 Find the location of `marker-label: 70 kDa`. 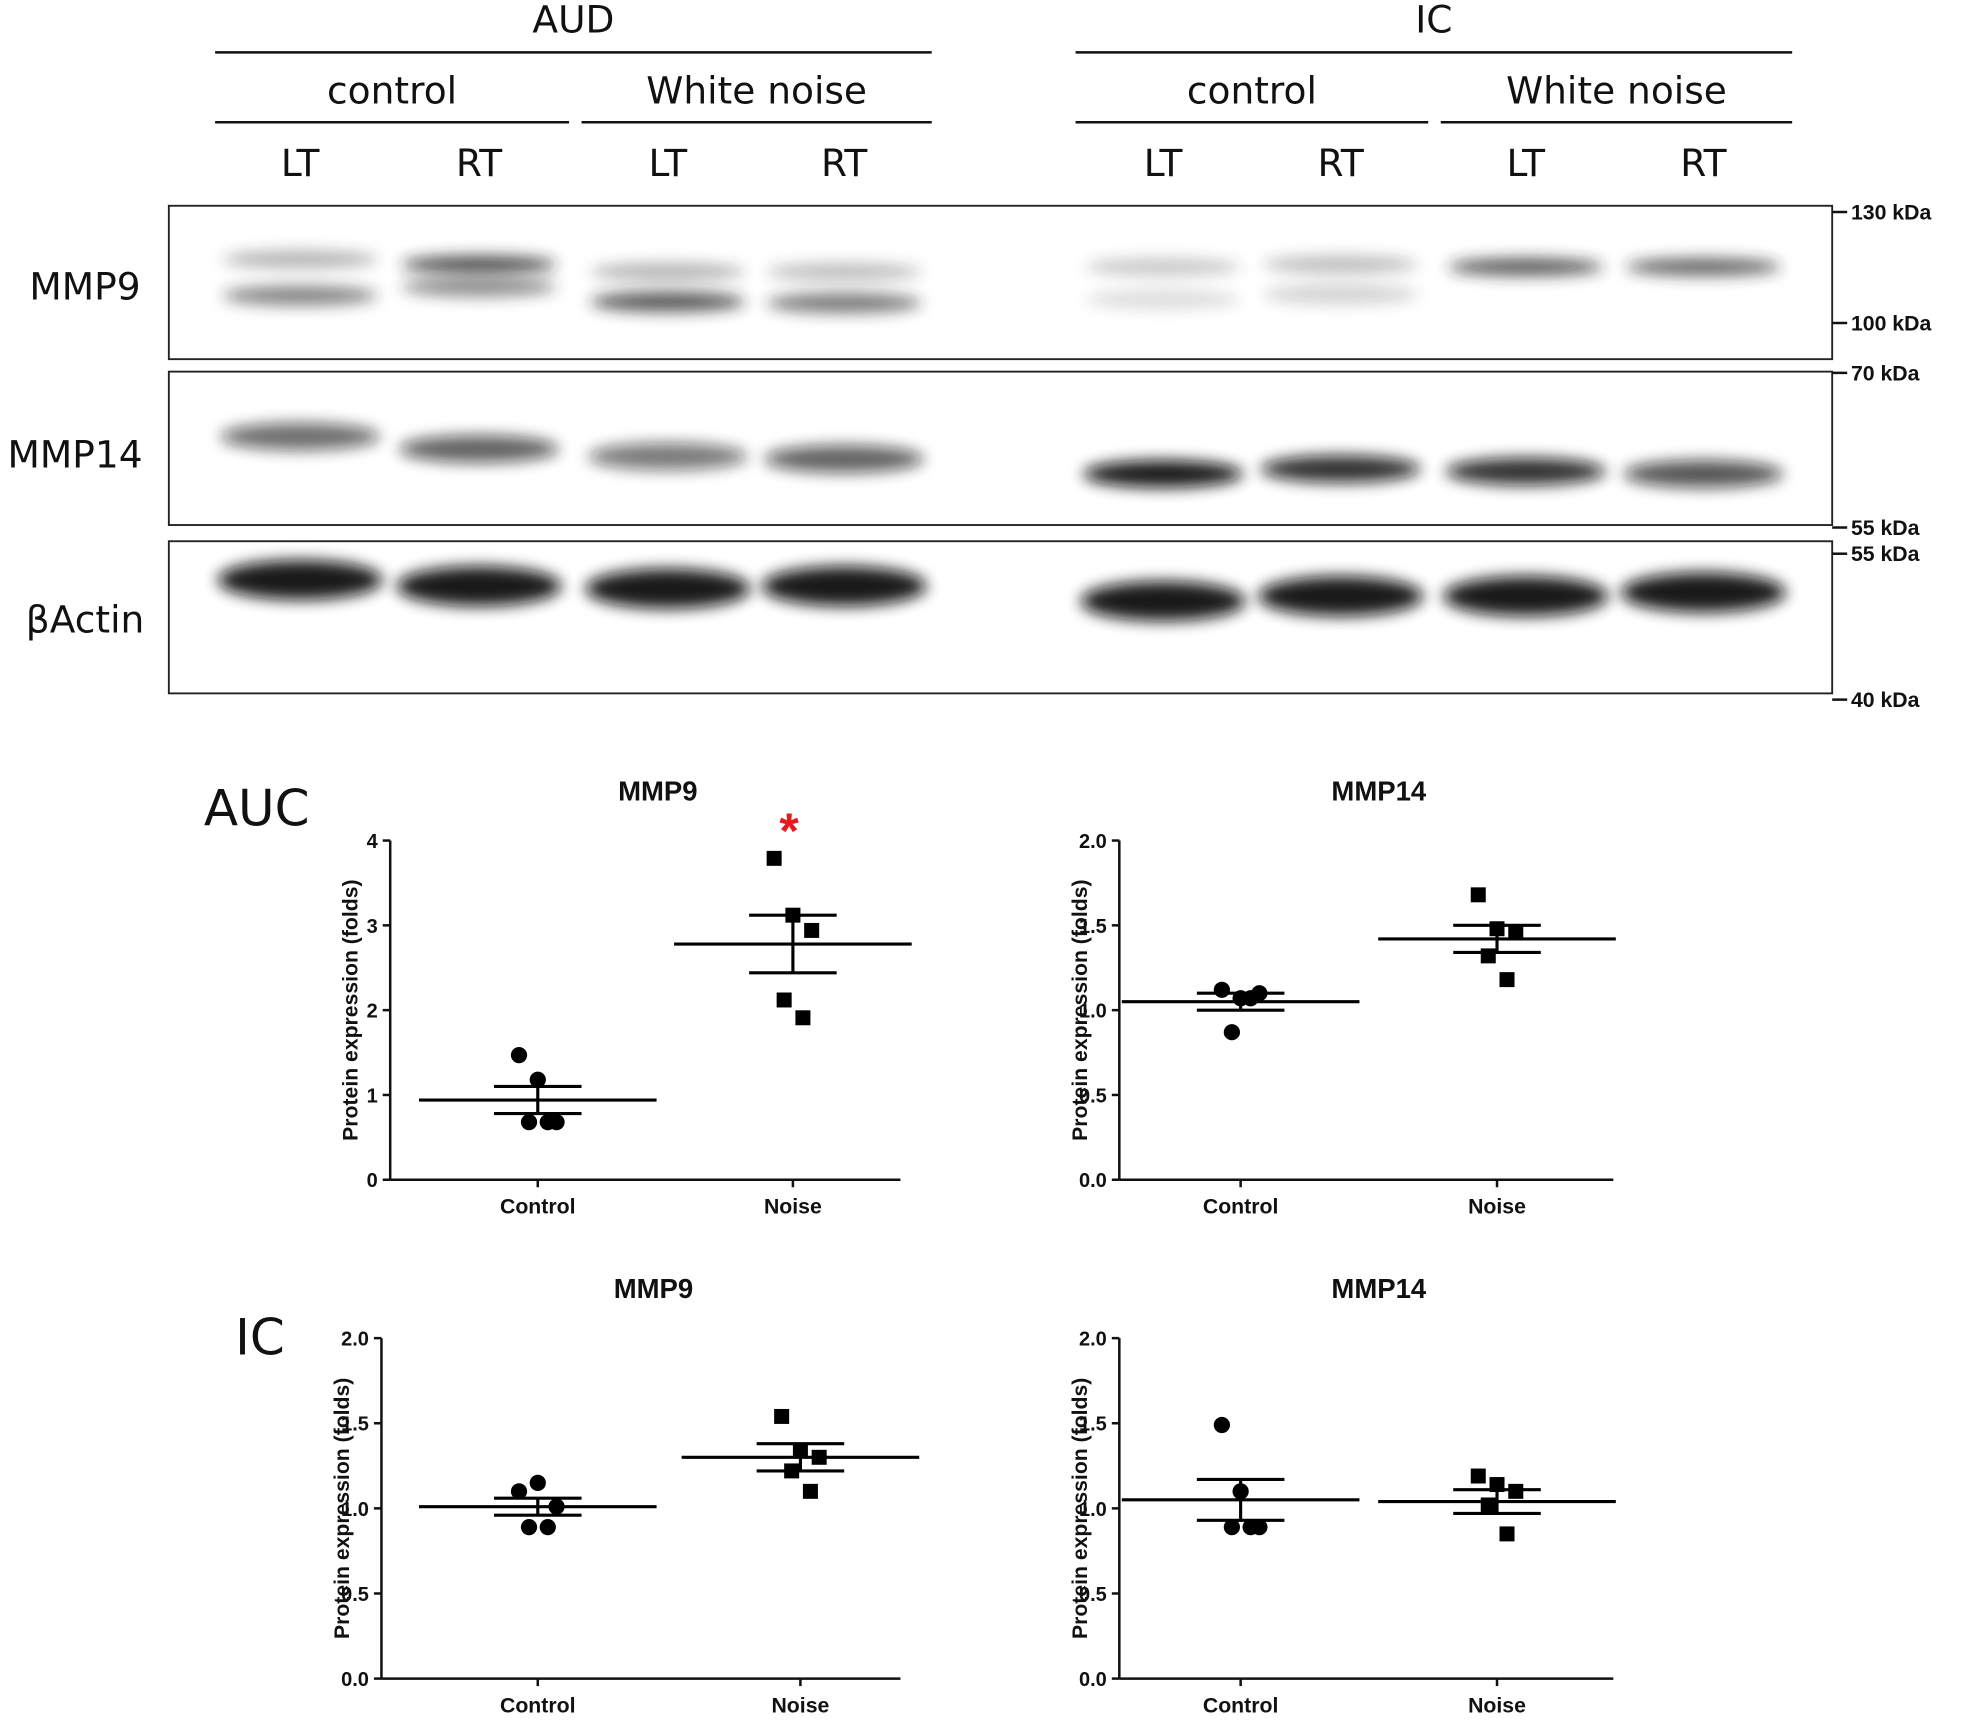

marker-label: 70 kDa is located at coordinates (1885, 373).